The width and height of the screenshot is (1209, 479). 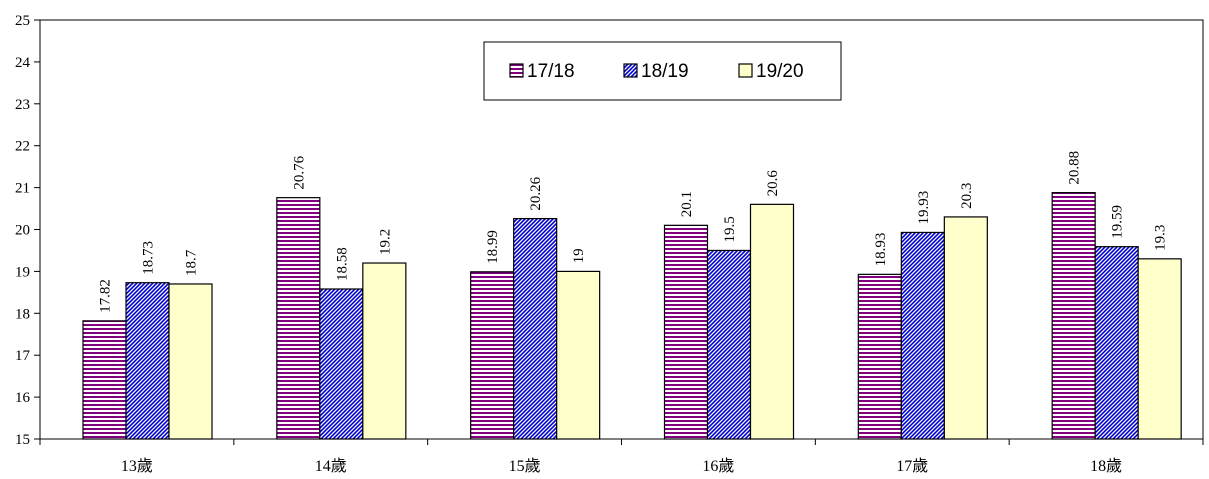 What do you see at coordinates (22, 147) in the screenshot?
I see `y-tick-label: 22` at bounding box center [22, 147].